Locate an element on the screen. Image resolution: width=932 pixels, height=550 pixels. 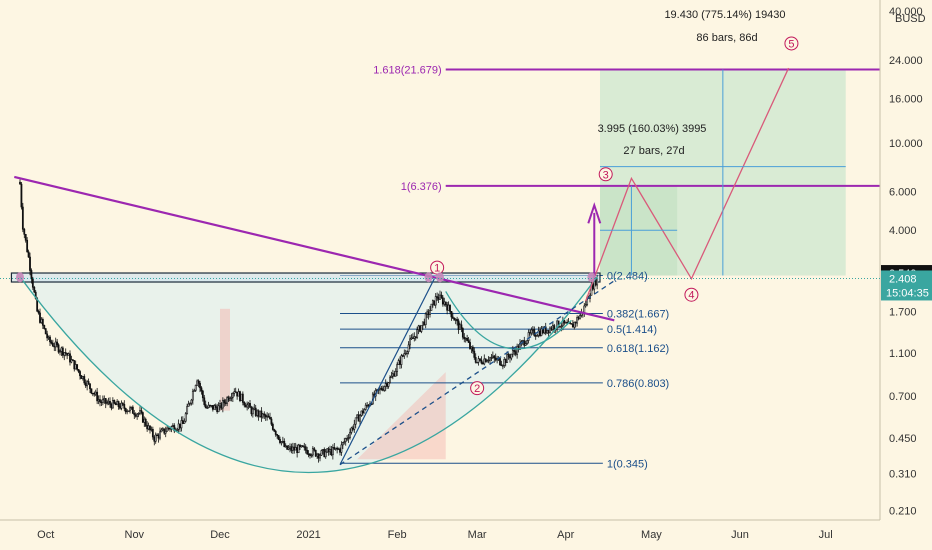
measure-short-line2: 27 bars, 27d is located at coordinates (653, 151).